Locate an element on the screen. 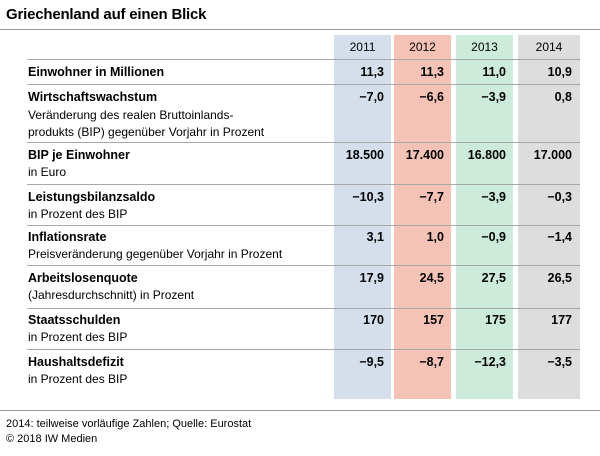 The height and width of the screenshot is (456, 600). column-bg-2014 is located at coordinates (549, 217).